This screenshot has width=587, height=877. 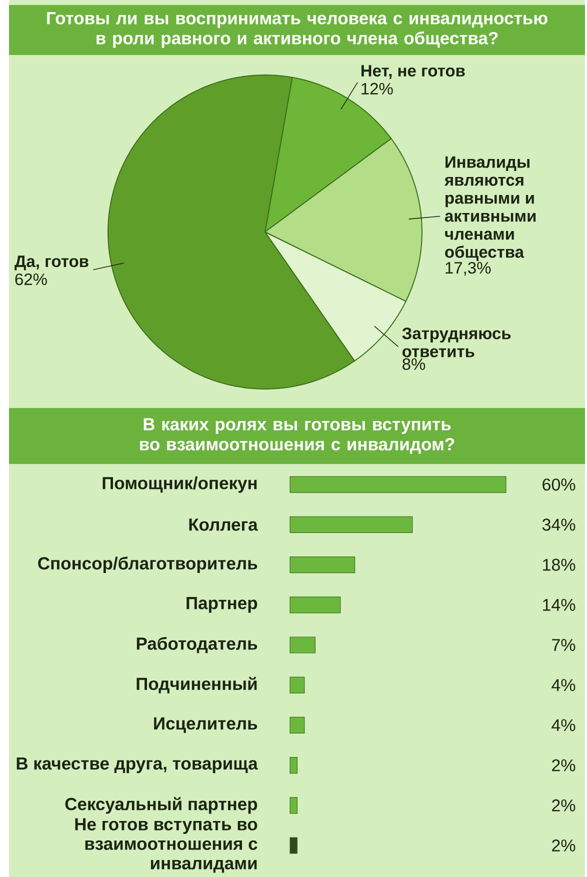 What do you see at coordinates (297, 30) in the screenshot?
I see `chart-title: Готовы ли вы воспринимать человека с инвалидностью в роли равного и активного члена общества?` at bounding box center [297, 30].